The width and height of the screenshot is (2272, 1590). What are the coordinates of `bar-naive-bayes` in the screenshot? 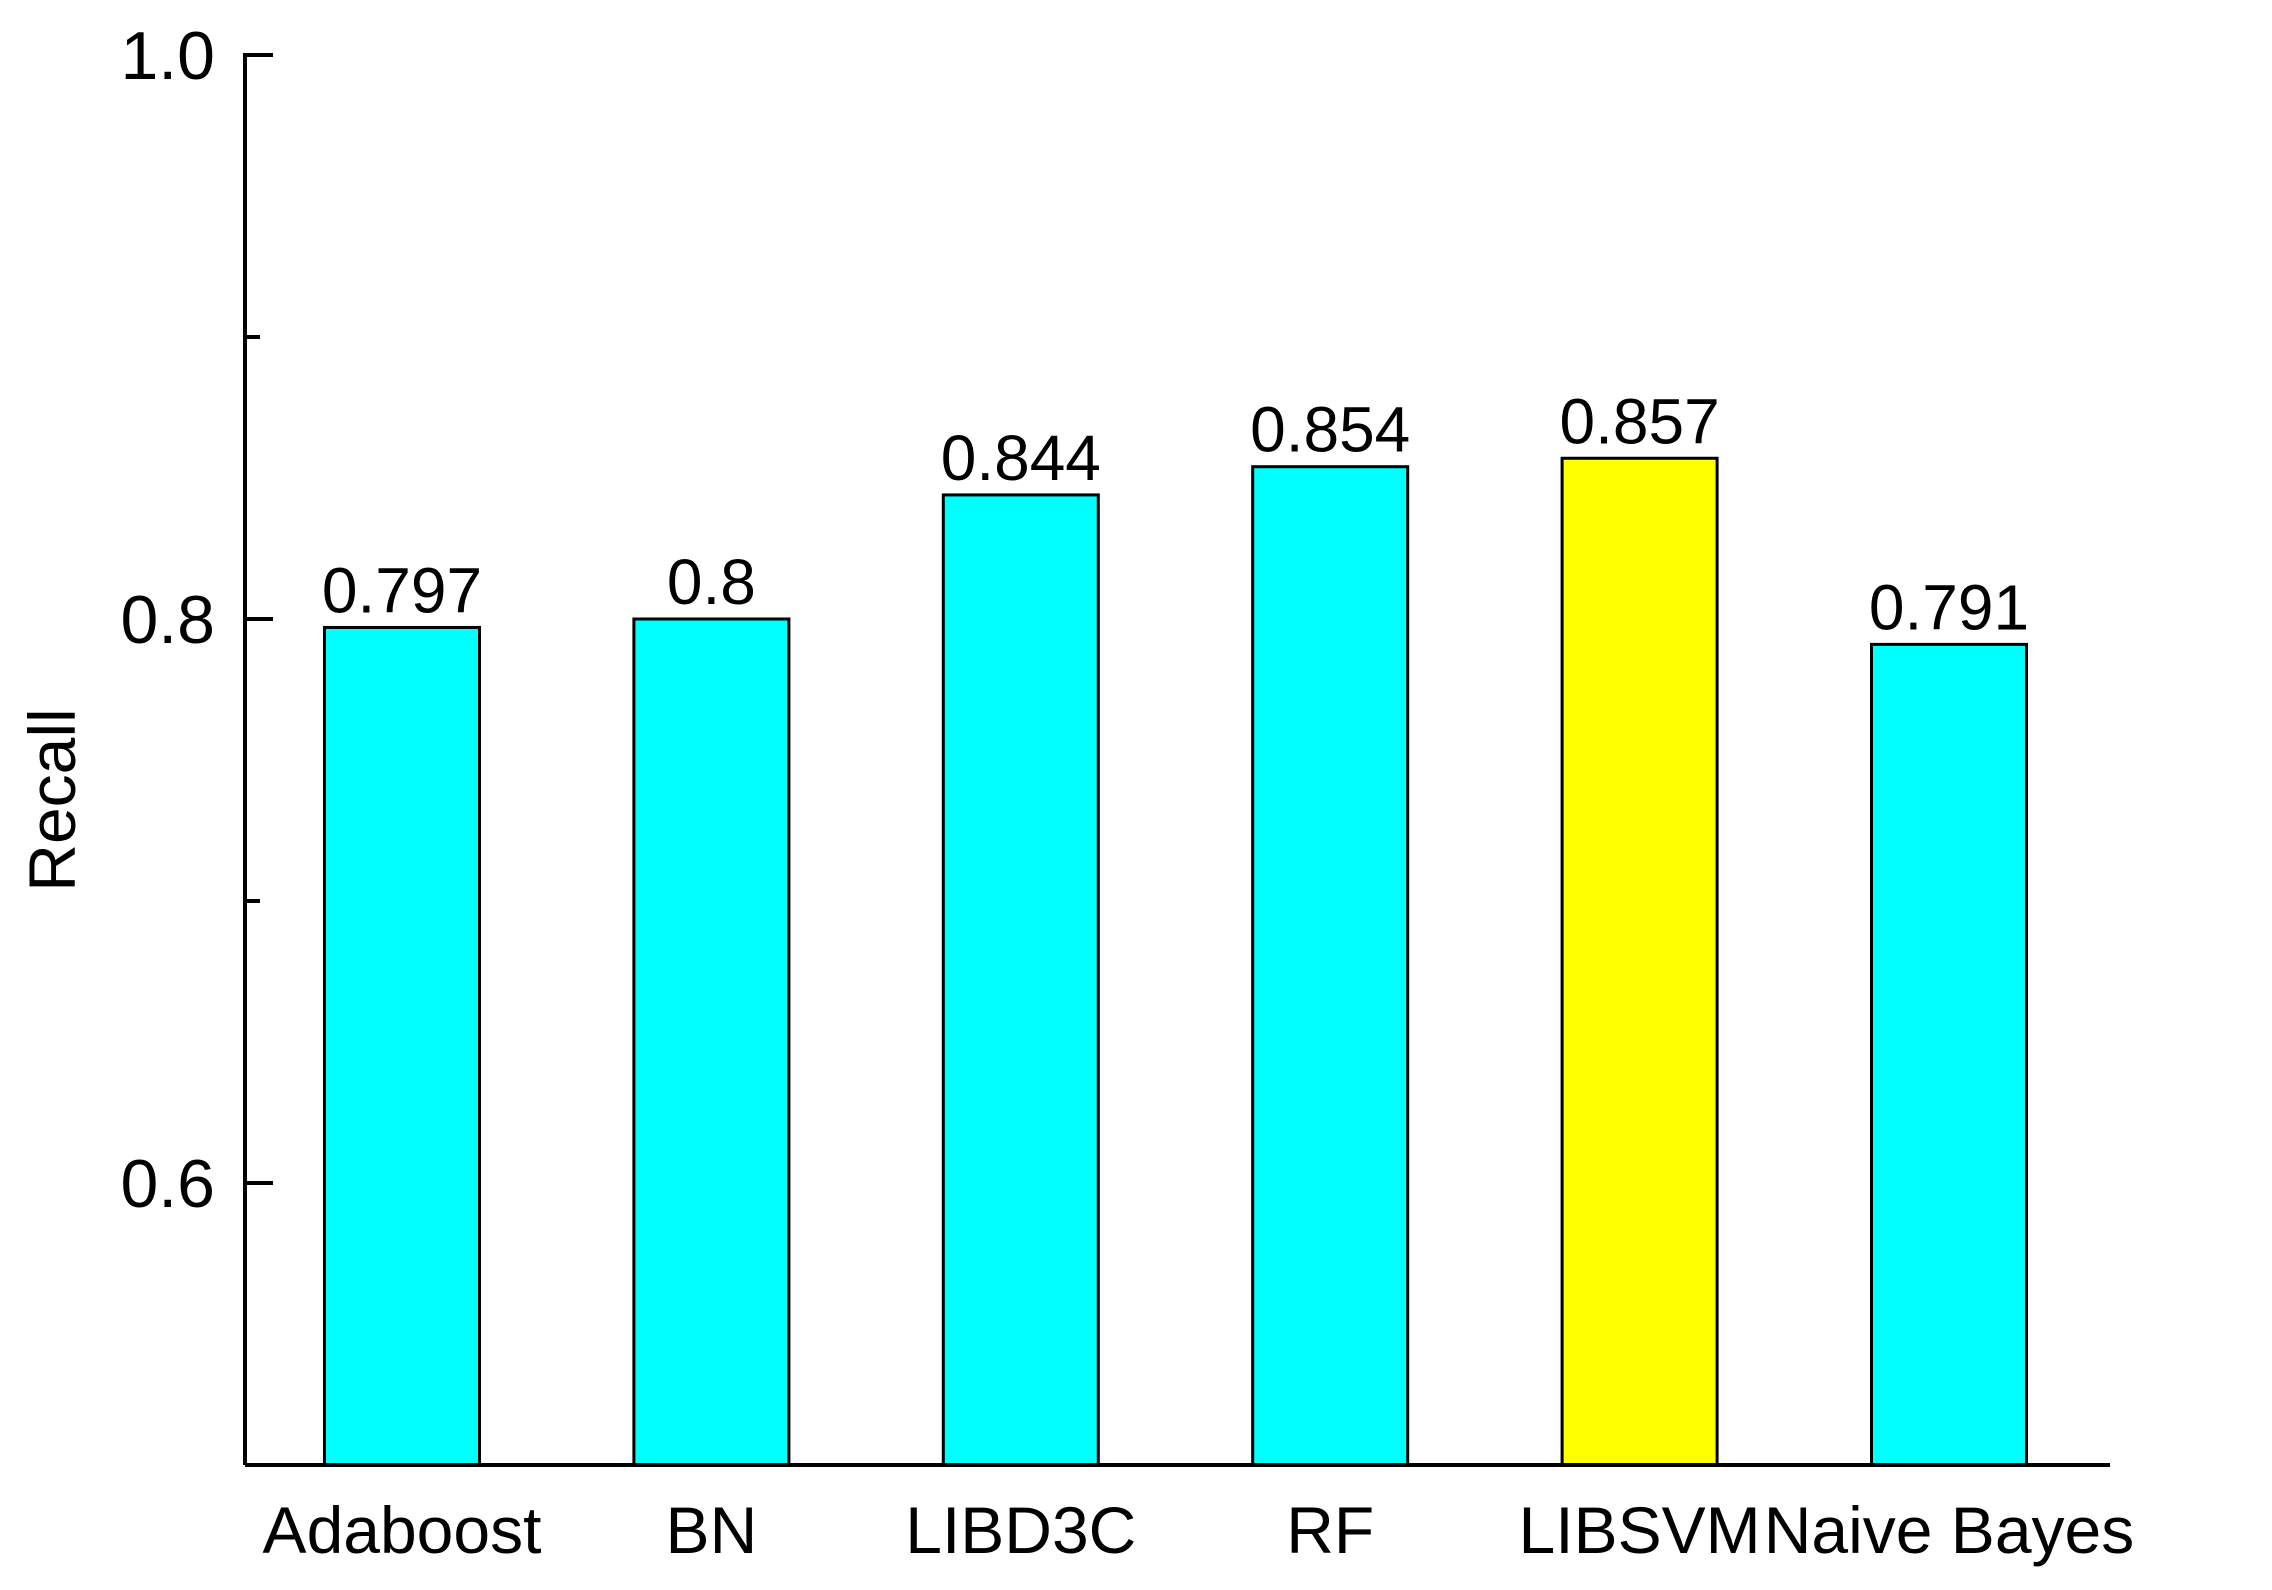 It's located at (1949, 1054).